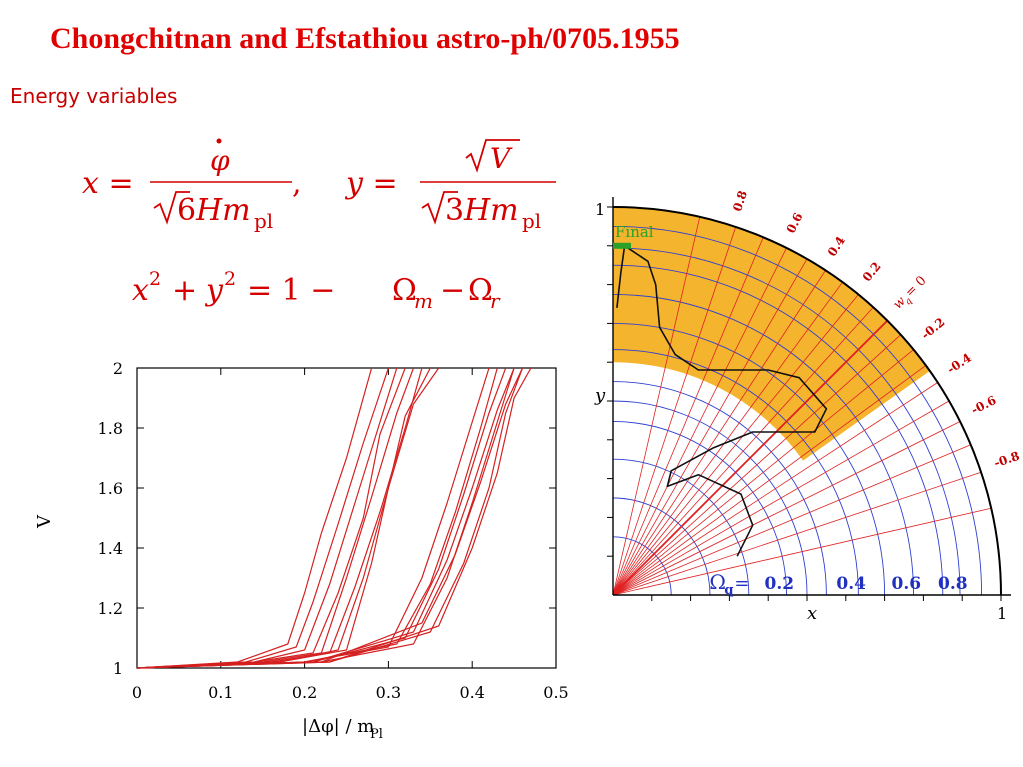  Describe the element at coordinates (110, 608) in the screenshot. I see `y-tick-label: 1.2` at that location.